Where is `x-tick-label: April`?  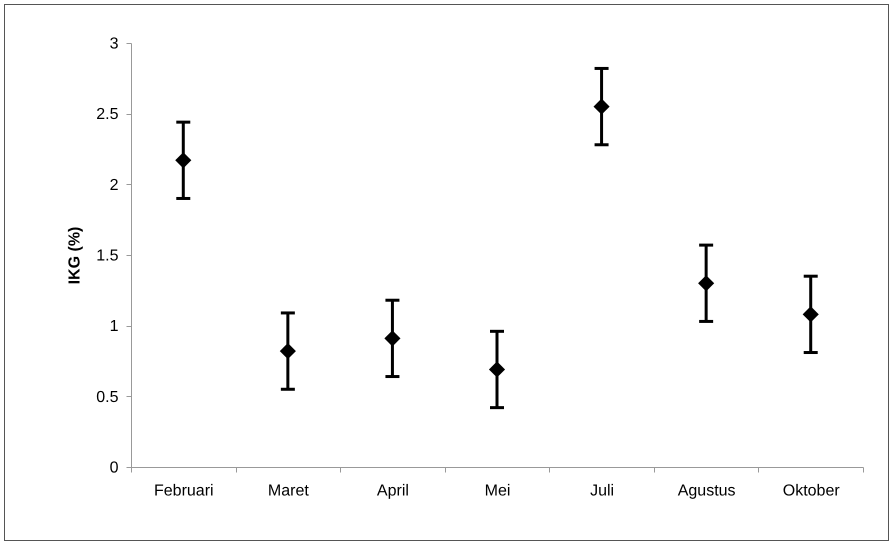
x-tick-label: April is located at coordinates (392, 491).